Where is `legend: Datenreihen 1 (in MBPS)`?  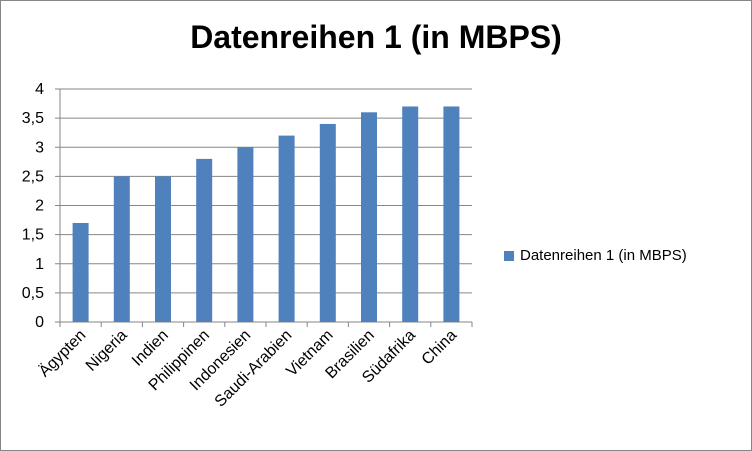 legend: Datenreihen 1 (in MBPS) is located at coordinates (595, 255).